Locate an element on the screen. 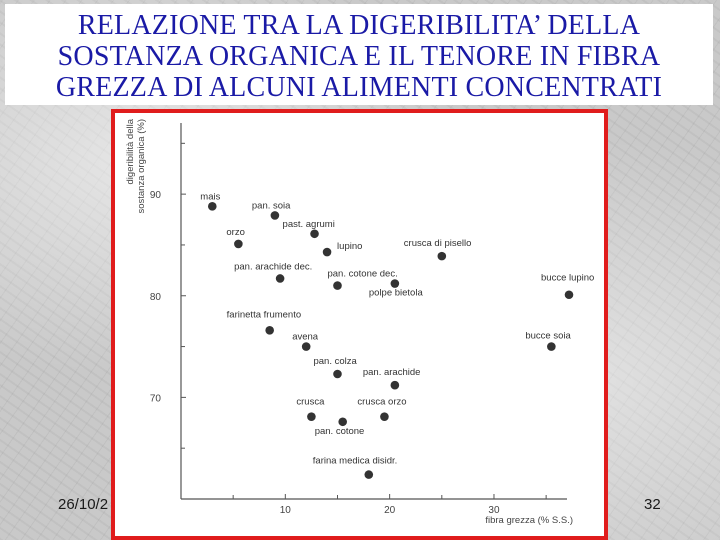  y-tick-label: 80 is located at coordinates (156, 297).